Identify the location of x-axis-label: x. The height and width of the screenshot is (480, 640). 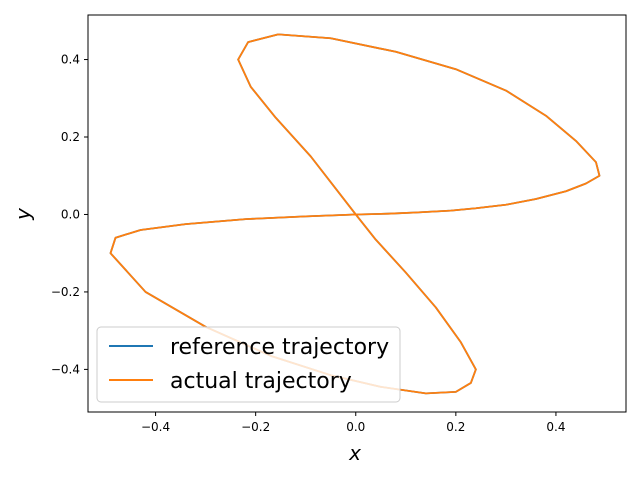
(354, 453).